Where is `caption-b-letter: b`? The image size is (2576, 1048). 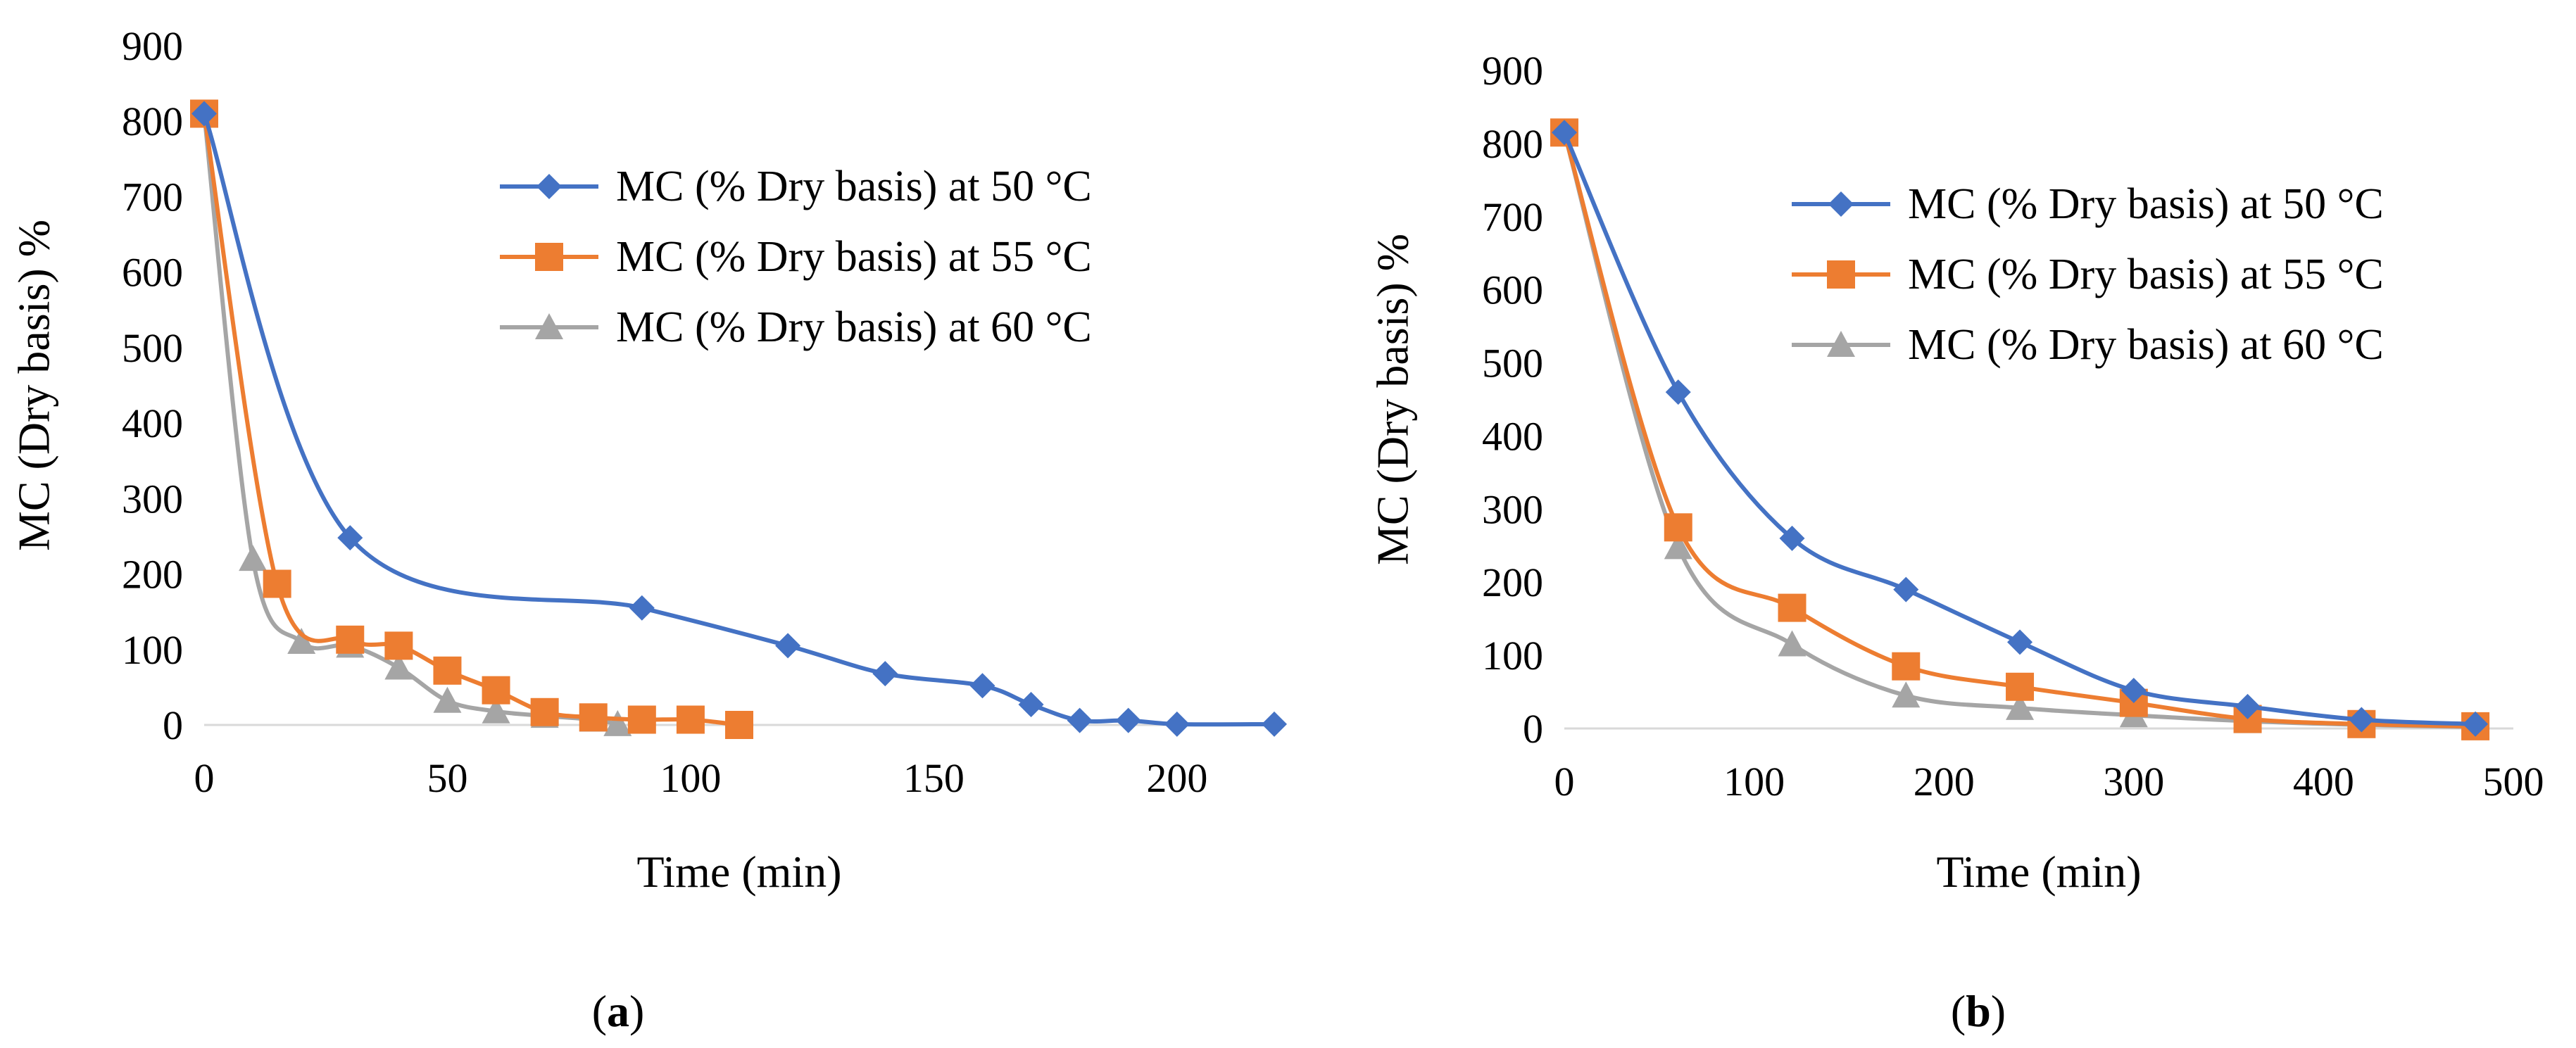
caption-b-letter: b is located at coordinates (1979, 1011).